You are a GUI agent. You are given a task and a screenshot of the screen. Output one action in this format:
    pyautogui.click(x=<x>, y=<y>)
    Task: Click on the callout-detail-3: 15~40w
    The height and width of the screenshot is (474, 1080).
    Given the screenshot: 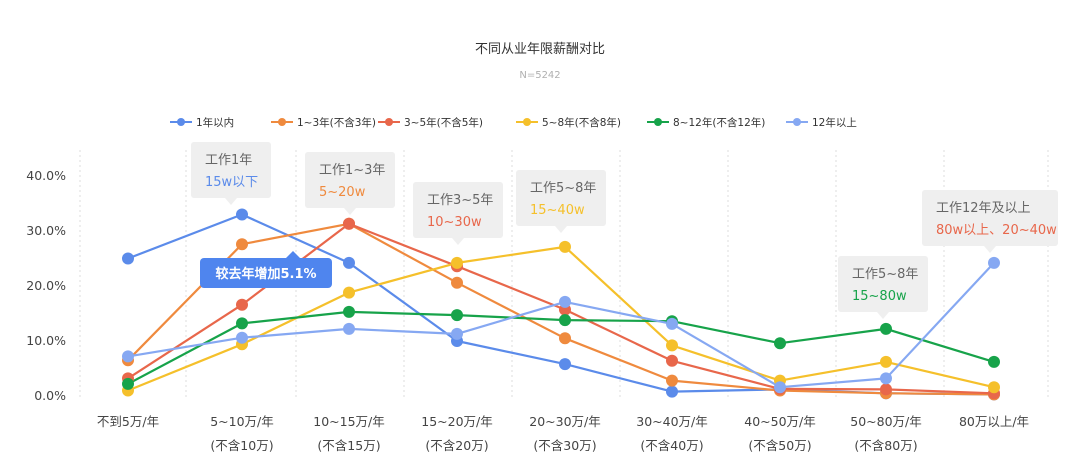 What is the action you would take?
    pyautogui.click(x=557, y=210)
    